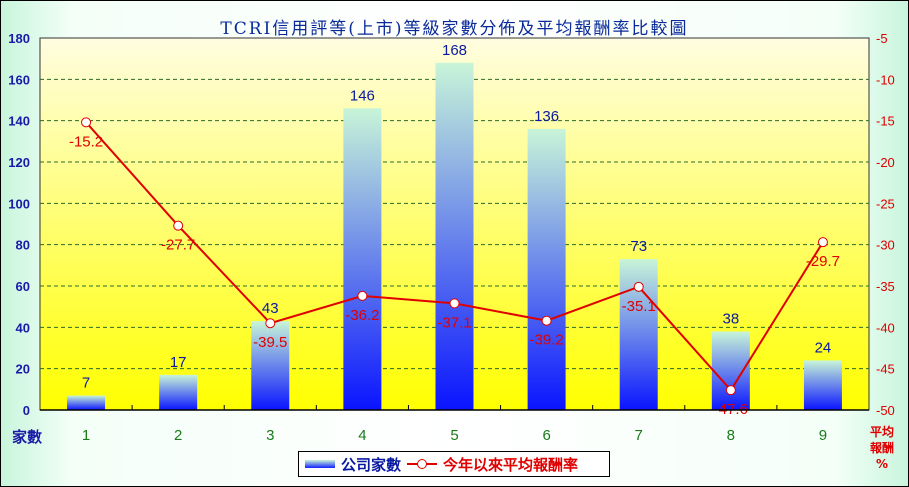 Image resolution: width=909 pixels, height=487 pixels. I want to click on left-axis-tick: 100, so click(19, 203).